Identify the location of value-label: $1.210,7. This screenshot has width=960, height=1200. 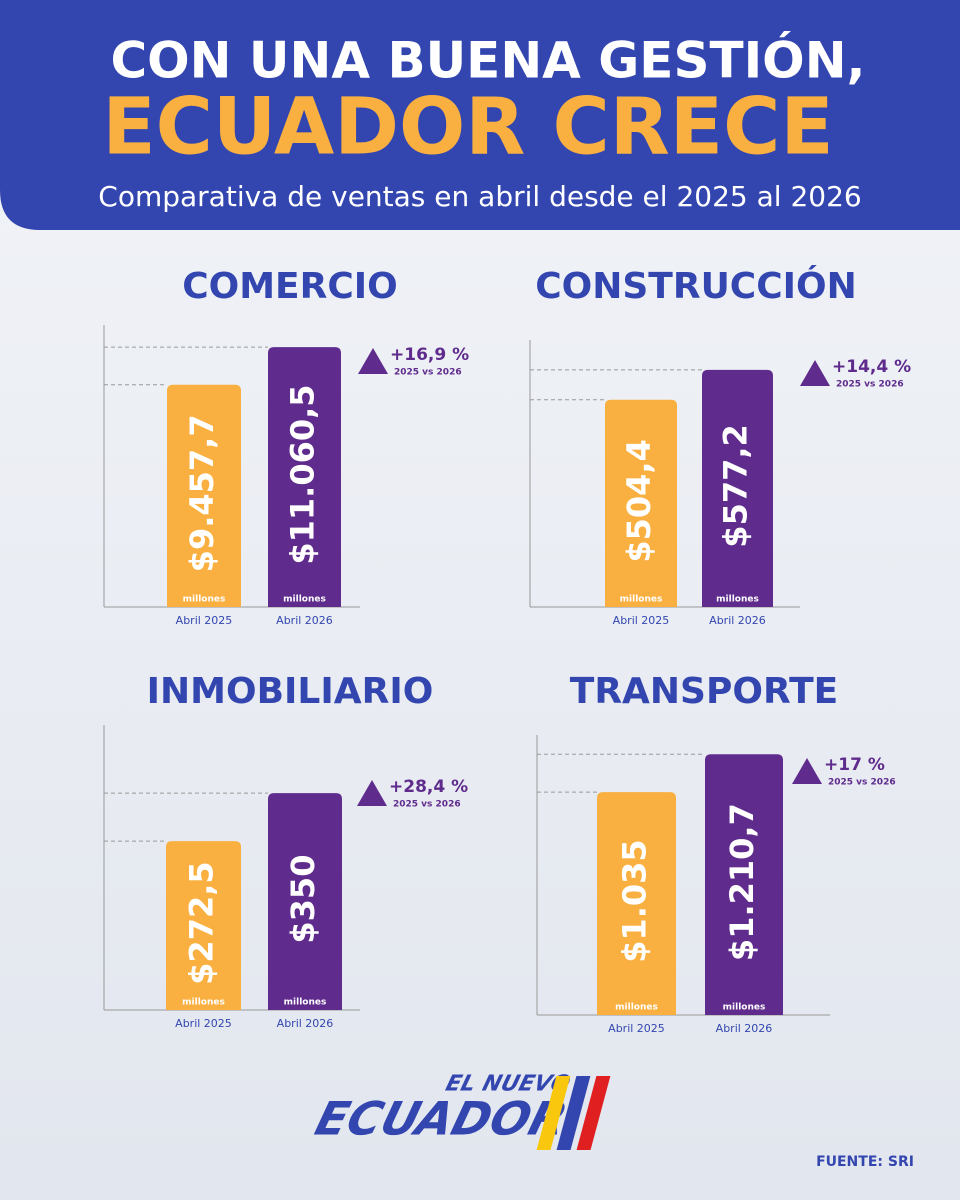
(742, 882).